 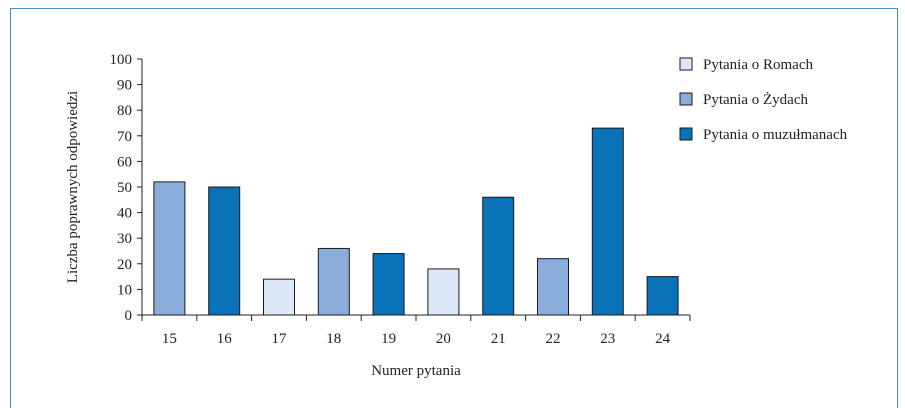 I want to click on y-axis-label: Liczba poprawnych odpowiedzi, so click(x=73, y=187).